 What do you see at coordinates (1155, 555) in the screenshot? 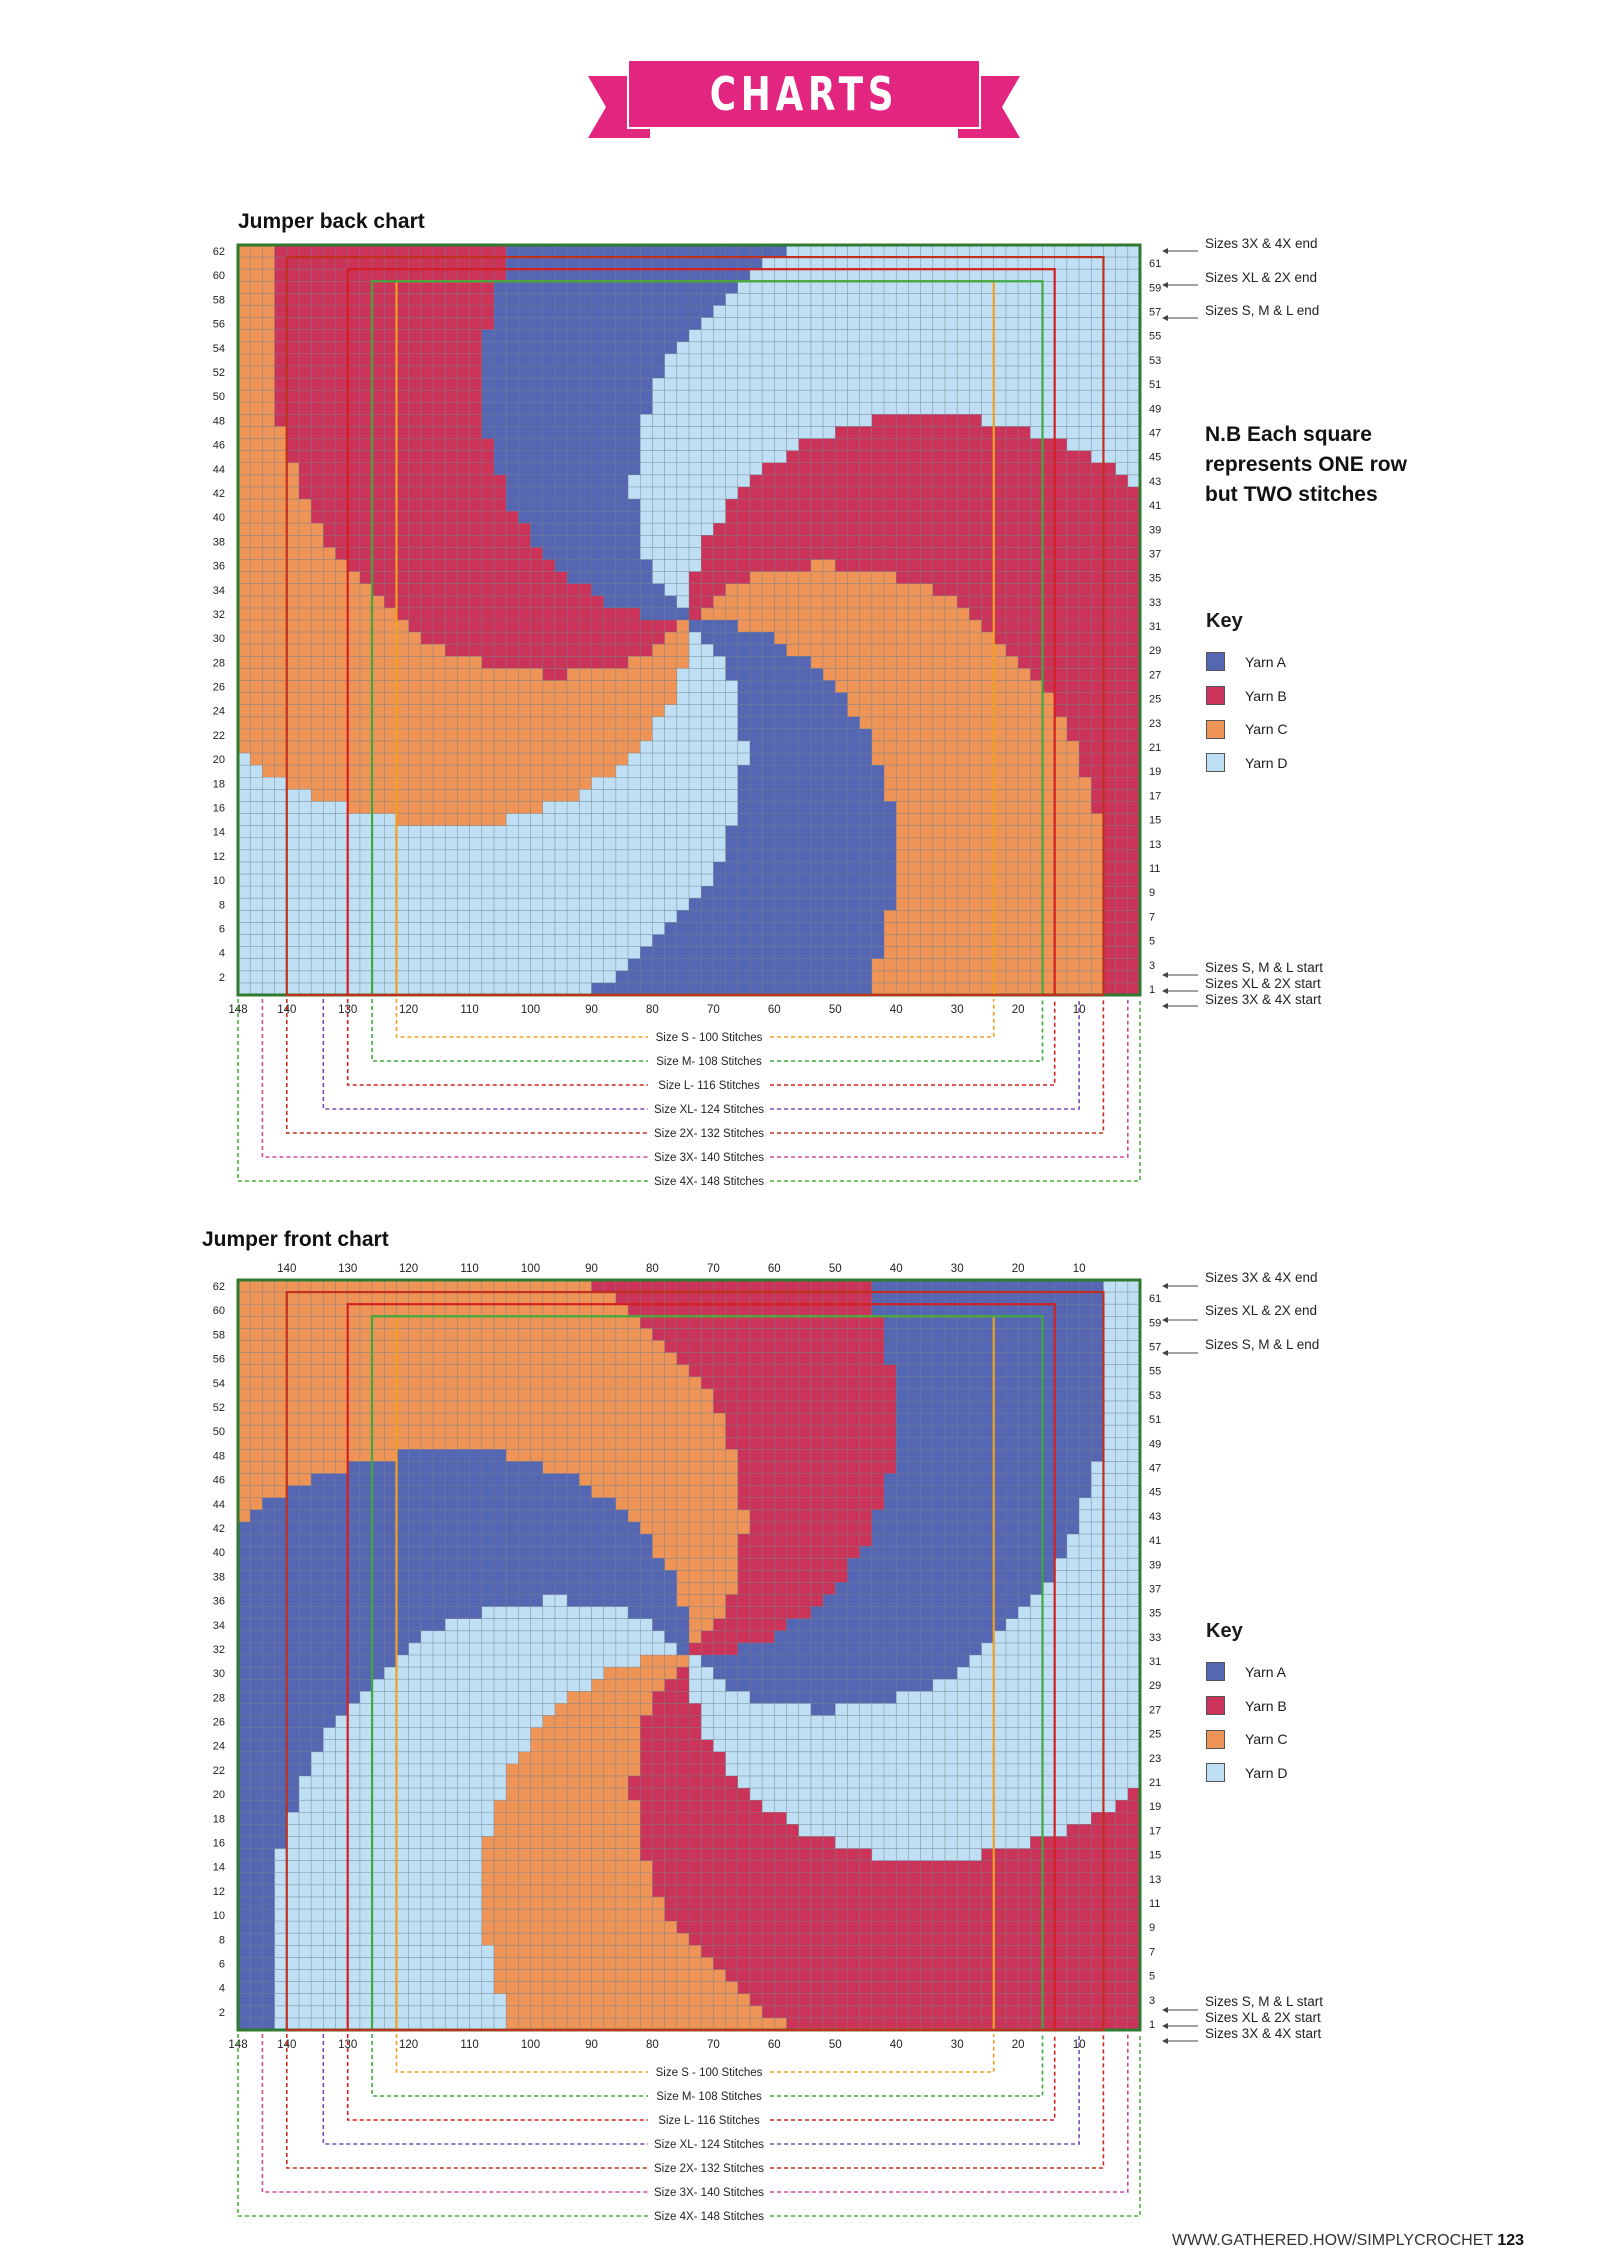
I see `right-row-number: 37` at bounding box center [1155, 555].